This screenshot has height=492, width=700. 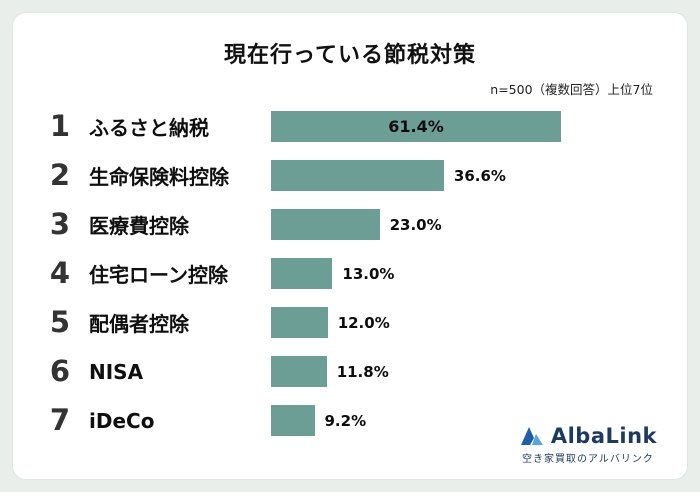 I want to click on bar: 61.4%, so click(x=416, y=126).